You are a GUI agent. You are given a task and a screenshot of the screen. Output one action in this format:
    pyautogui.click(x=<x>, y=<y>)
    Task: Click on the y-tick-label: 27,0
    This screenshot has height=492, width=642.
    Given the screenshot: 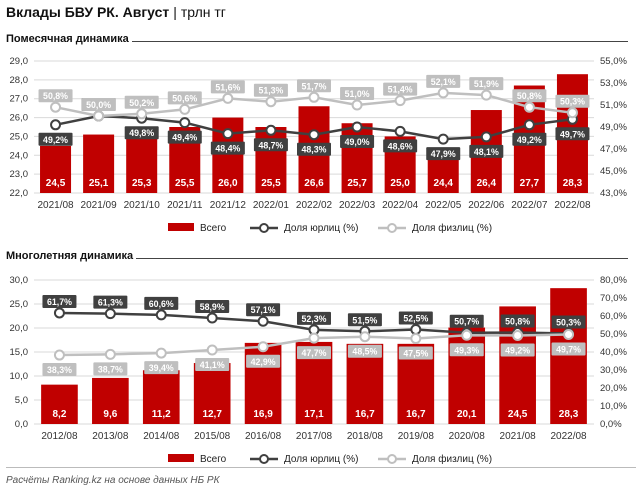 What is the action you would take?
    pyautogui.click(x=19, y=99)
    